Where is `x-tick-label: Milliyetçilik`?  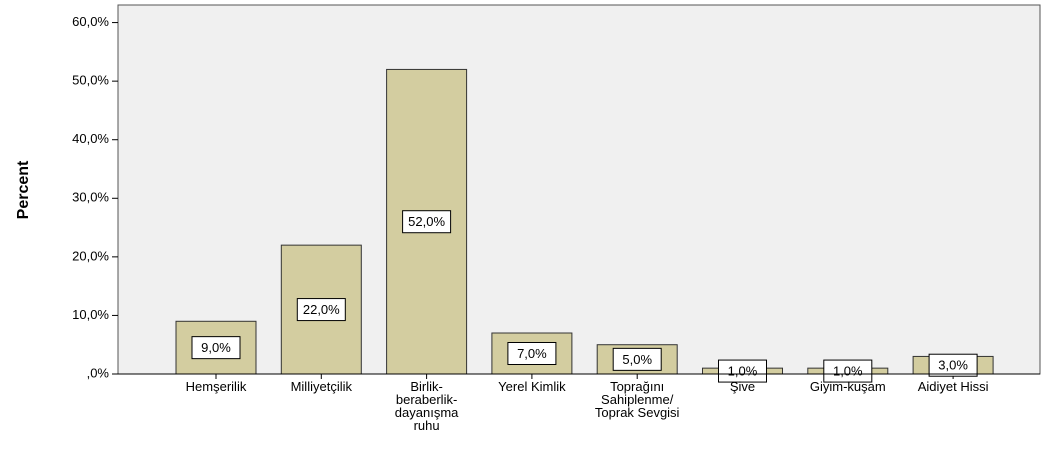
x-tick-label: Milliyetçilik is located at coordinates (321, 386).